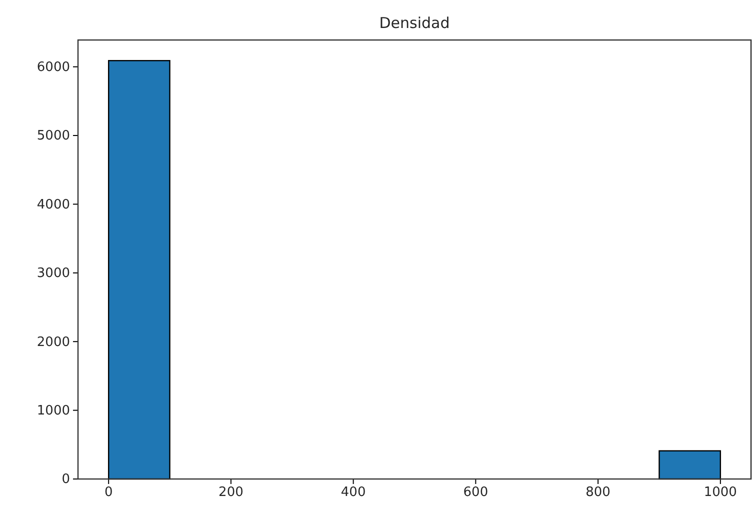 The image size is (752, 516). I want to click on x-tick-label: 0, so click(108, 492).